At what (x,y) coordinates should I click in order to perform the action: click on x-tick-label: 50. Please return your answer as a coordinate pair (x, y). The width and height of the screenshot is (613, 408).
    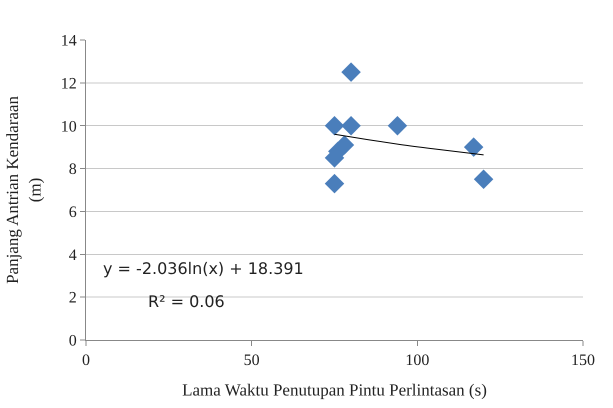
    Looking at the image, I should click on (252, 361).